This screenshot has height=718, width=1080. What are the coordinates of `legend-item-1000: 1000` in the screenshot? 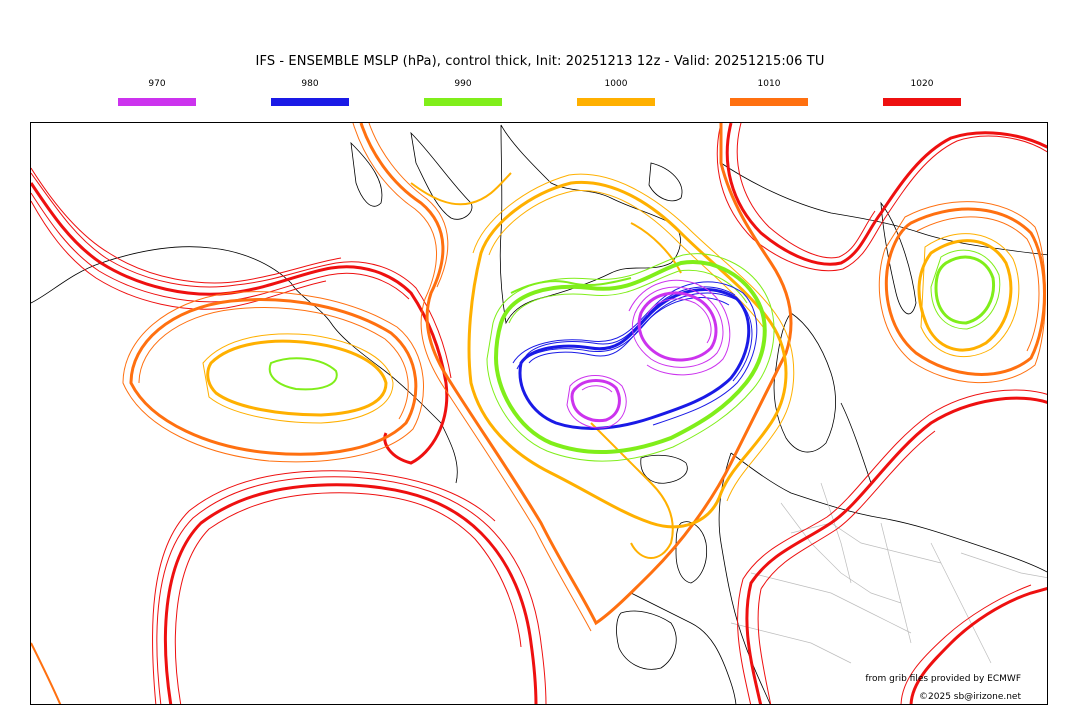 It's located at (616, 92).